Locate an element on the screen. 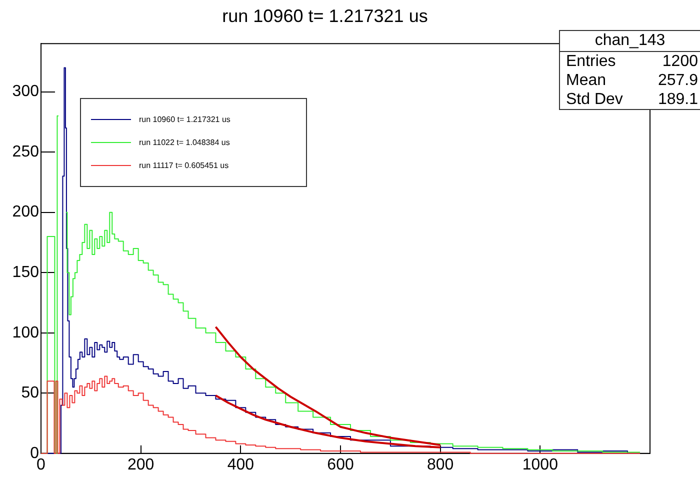  legend-label: run 11022 t= 1.048384 us is located at coordinates (184, 142).